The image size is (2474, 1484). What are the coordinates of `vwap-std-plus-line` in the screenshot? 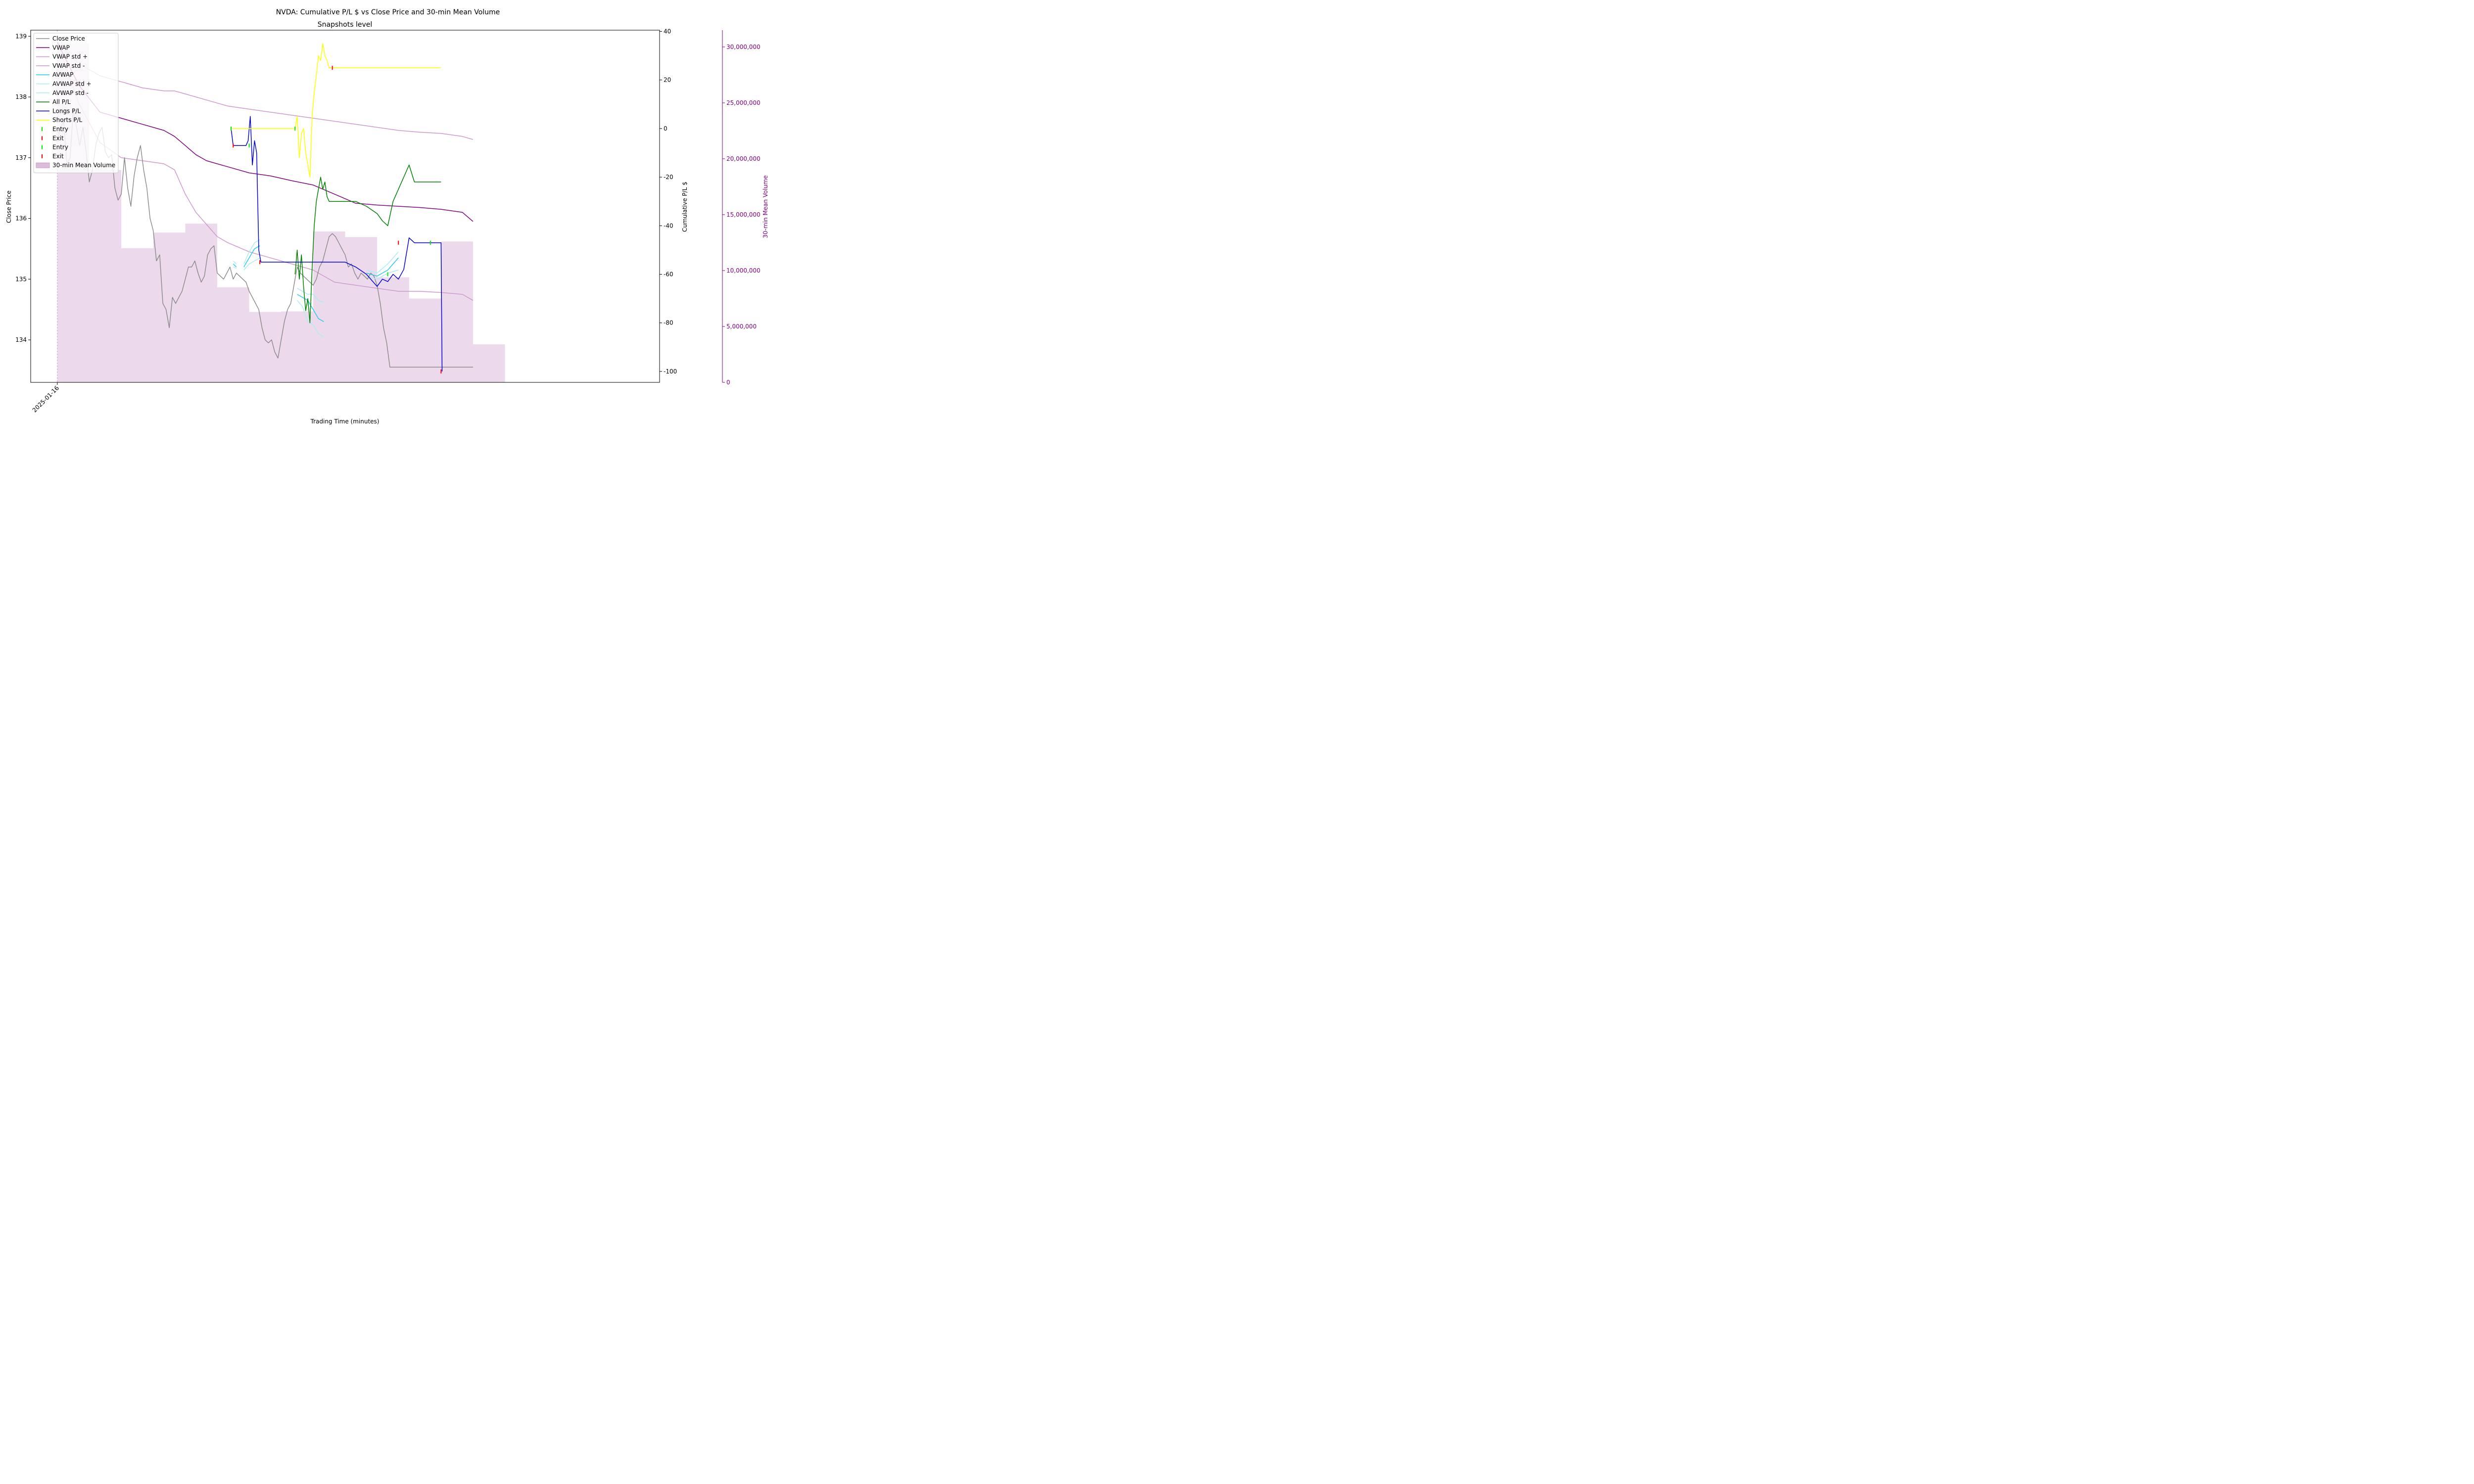 It's located at (265, 91).